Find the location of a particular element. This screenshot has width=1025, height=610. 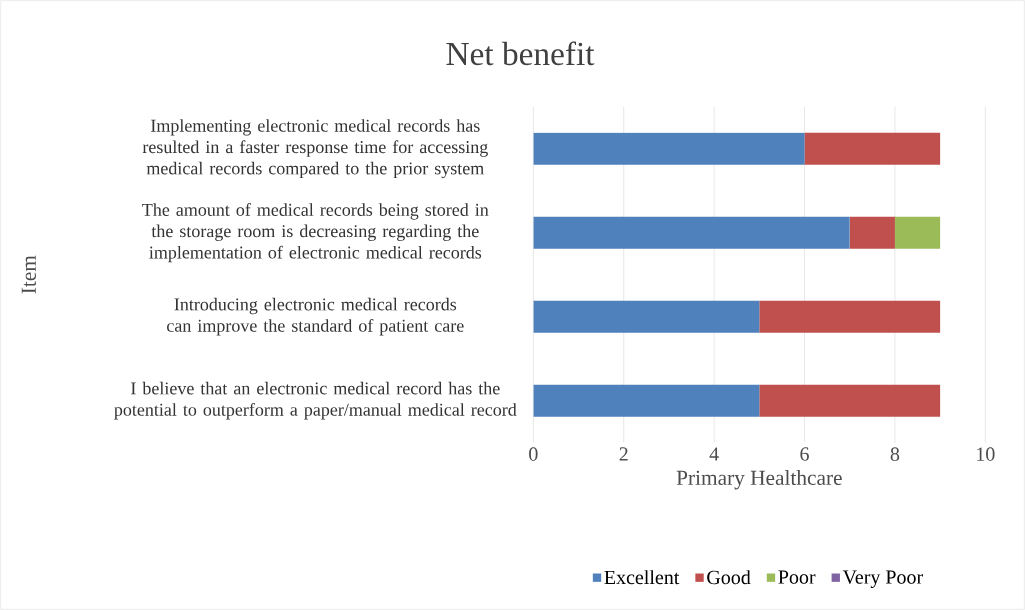

y-axis-title: Item is located at coordinates (28, 274).